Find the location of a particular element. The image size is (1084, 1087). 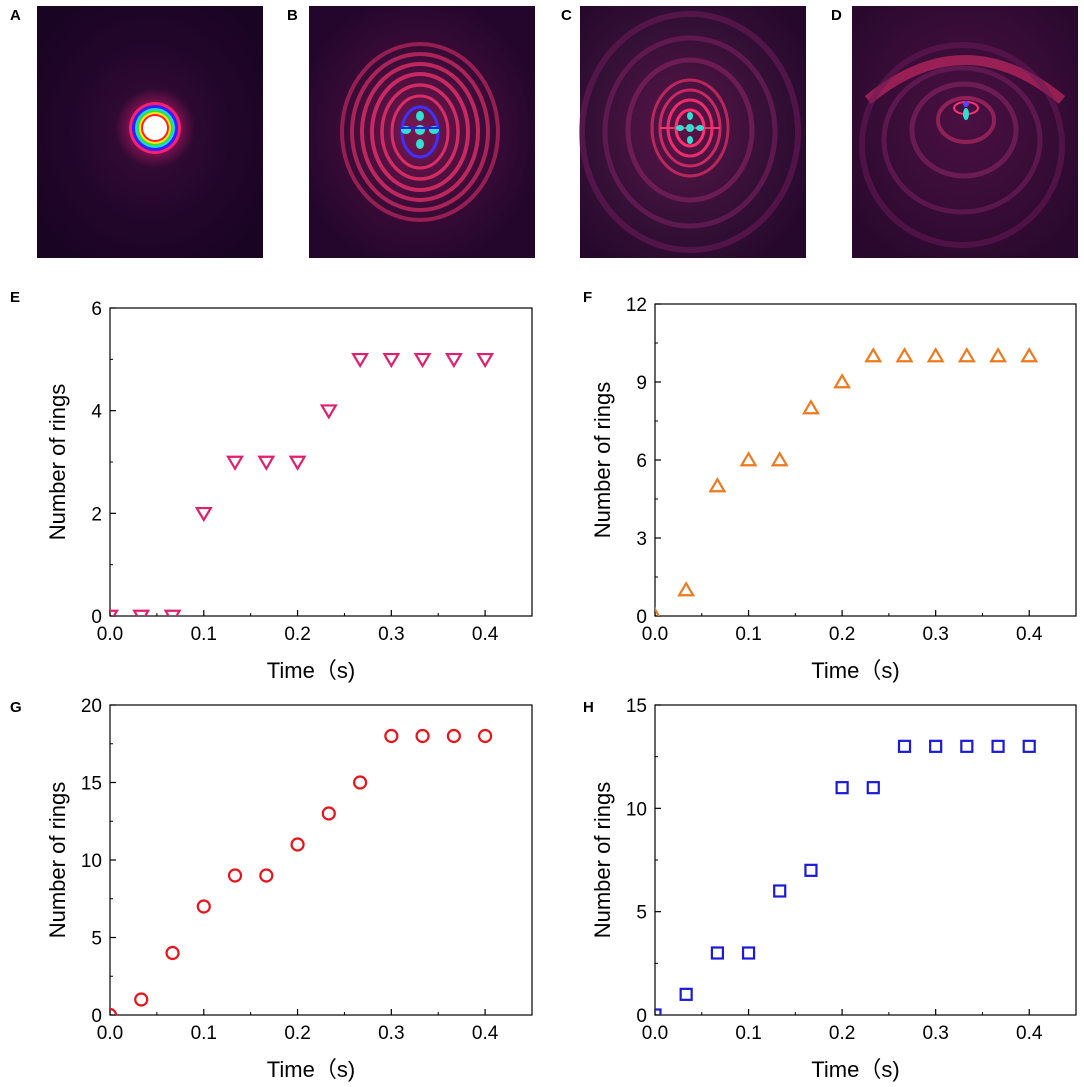

y-tick-label: 10 is located at coordinates (91, 861).